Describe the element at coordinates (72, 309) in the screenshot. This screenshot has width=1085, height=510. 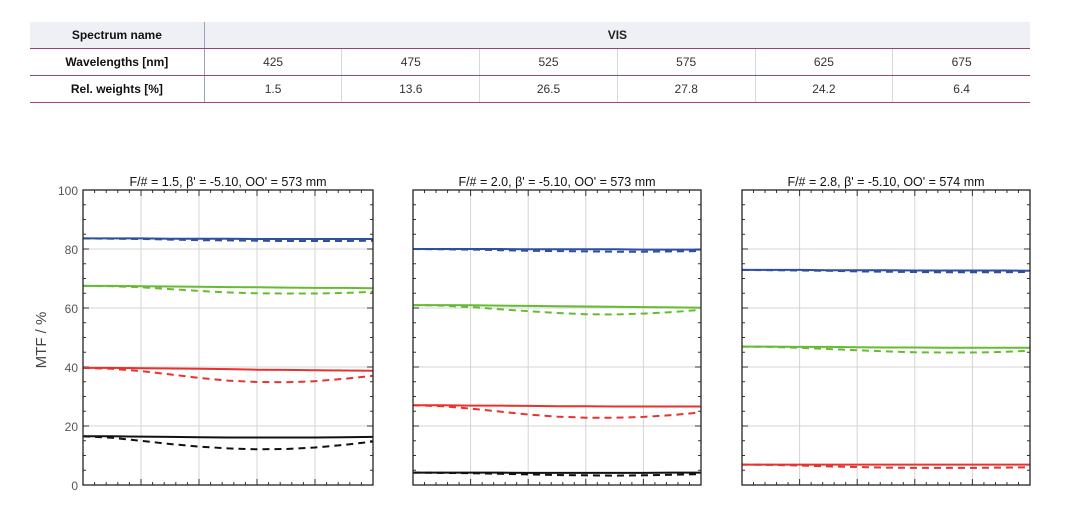
I see `y-tick-label: 60` at that location.